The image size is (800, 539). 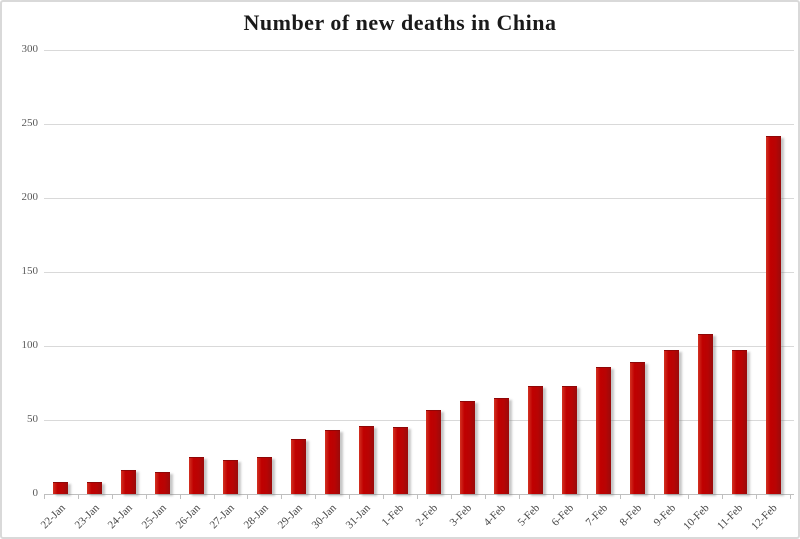 What do you see at coordinates (154, 517) in the screenshot?
I see `x-axis-tick-label: 25-Jan` at bounding box center [154, 517].